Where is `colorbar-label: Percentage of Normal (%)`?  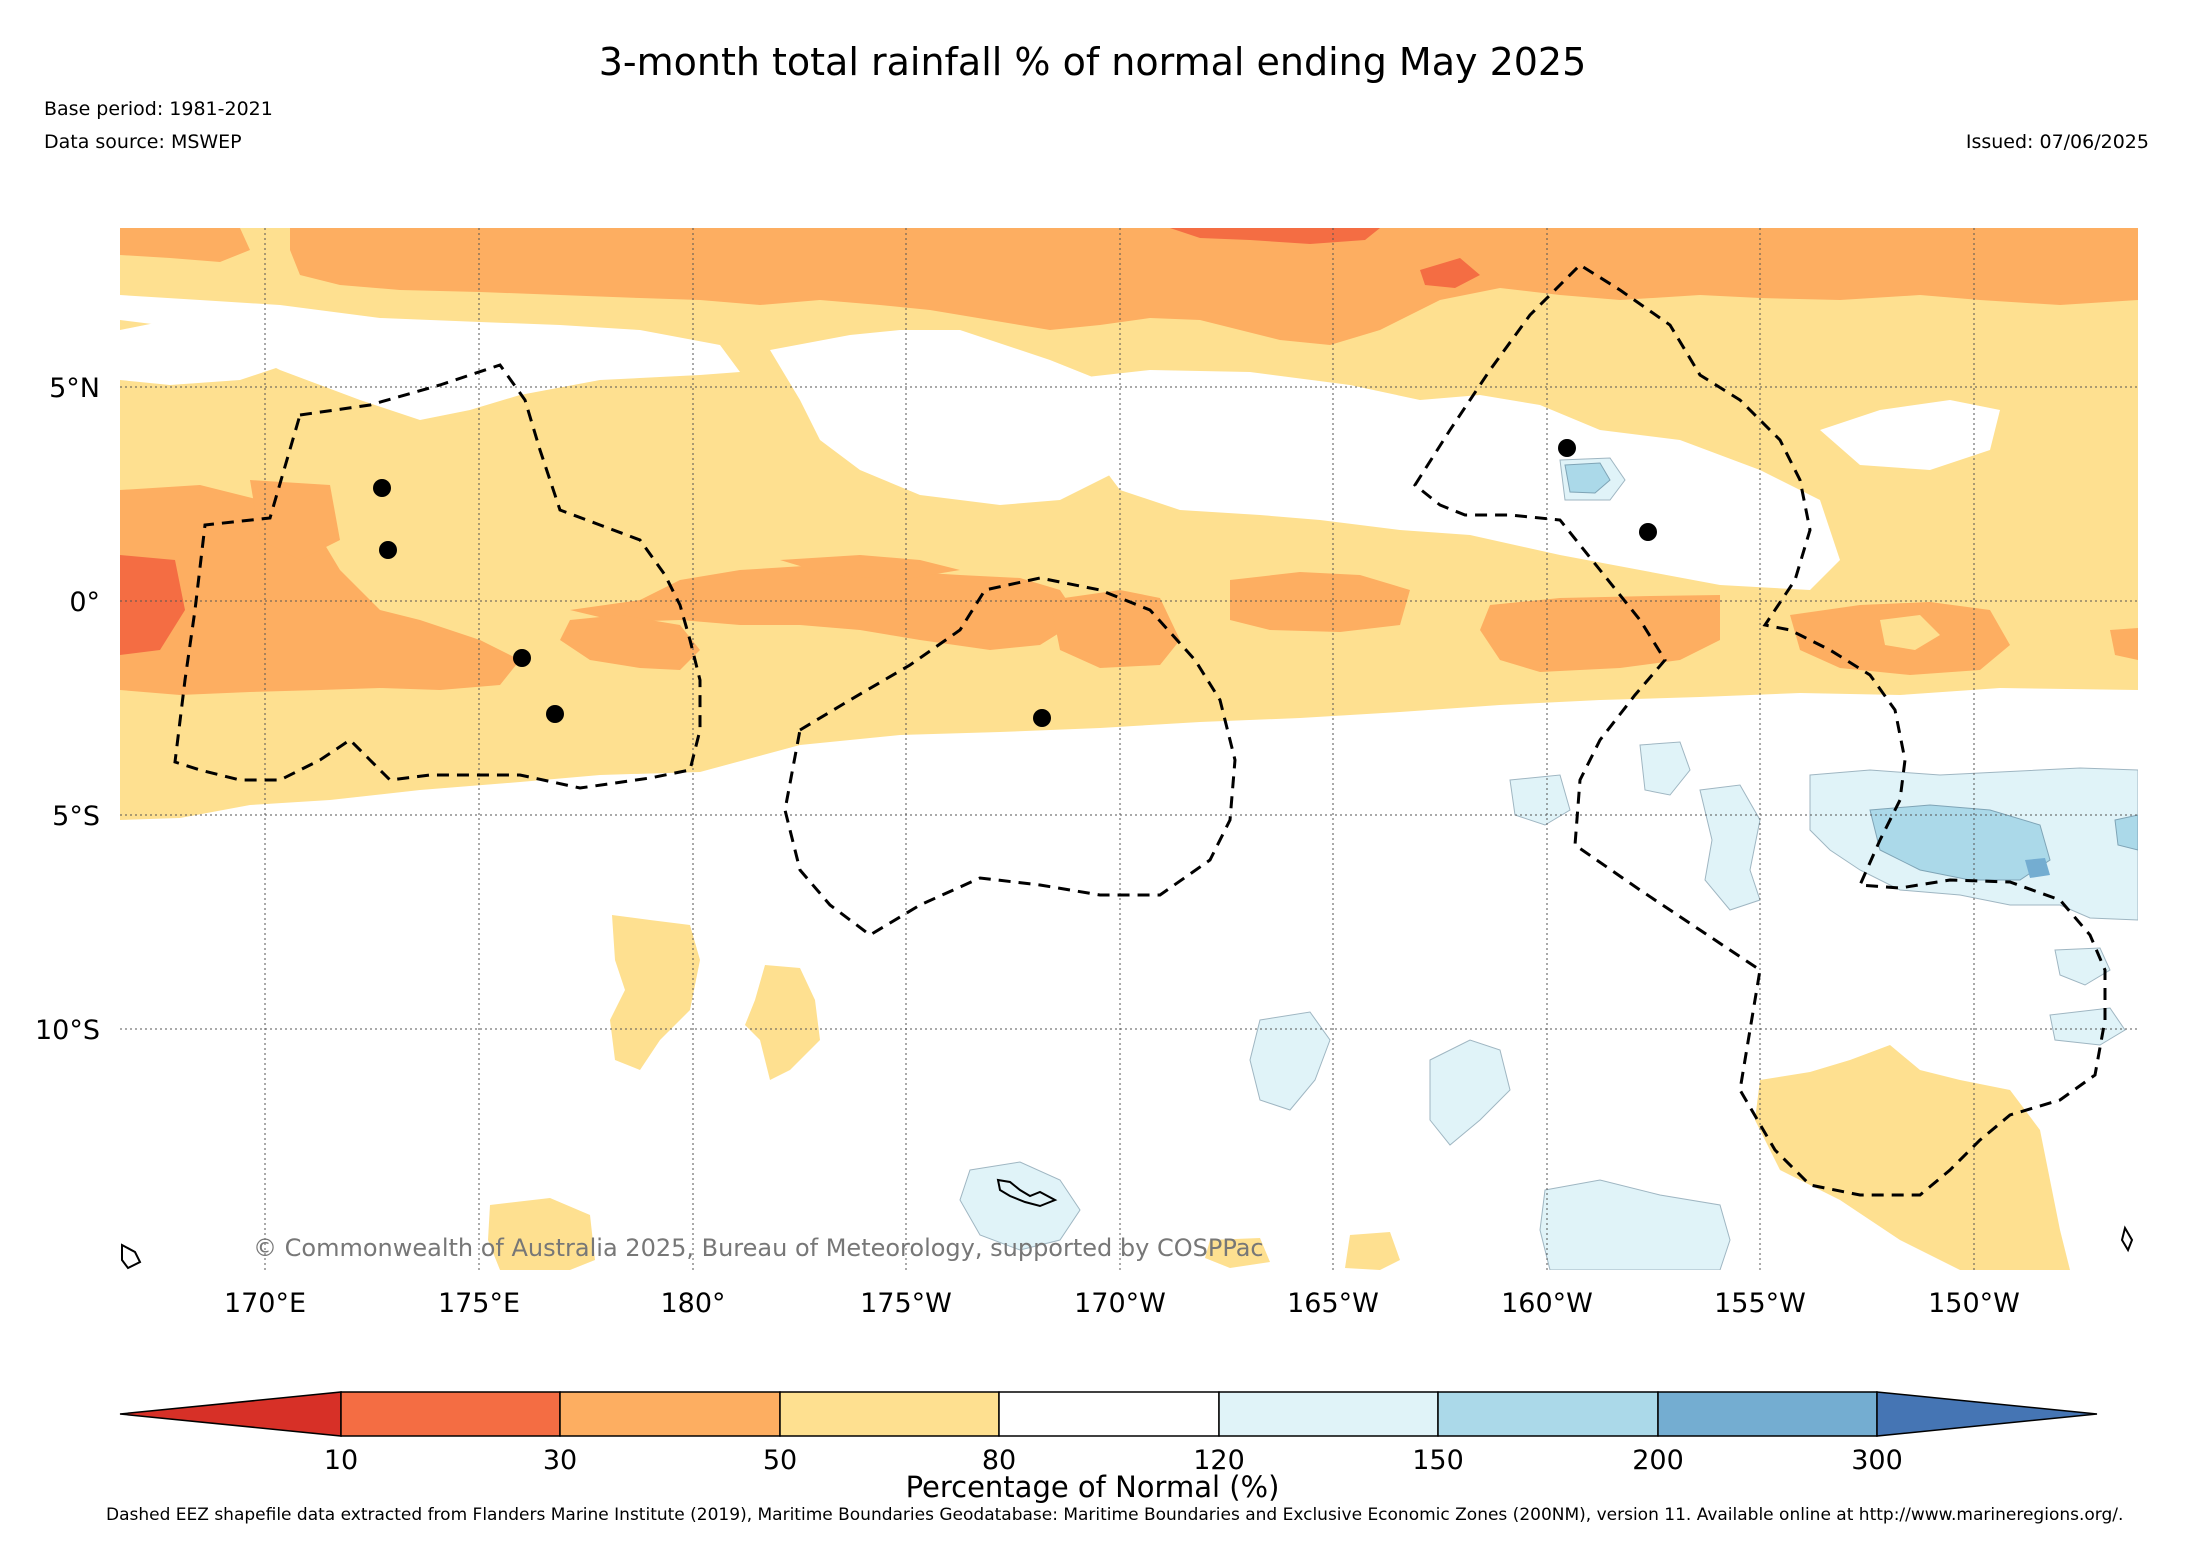
colorbar-label: Percentage of Normal (%) is located at coordinates (1092, 1487).